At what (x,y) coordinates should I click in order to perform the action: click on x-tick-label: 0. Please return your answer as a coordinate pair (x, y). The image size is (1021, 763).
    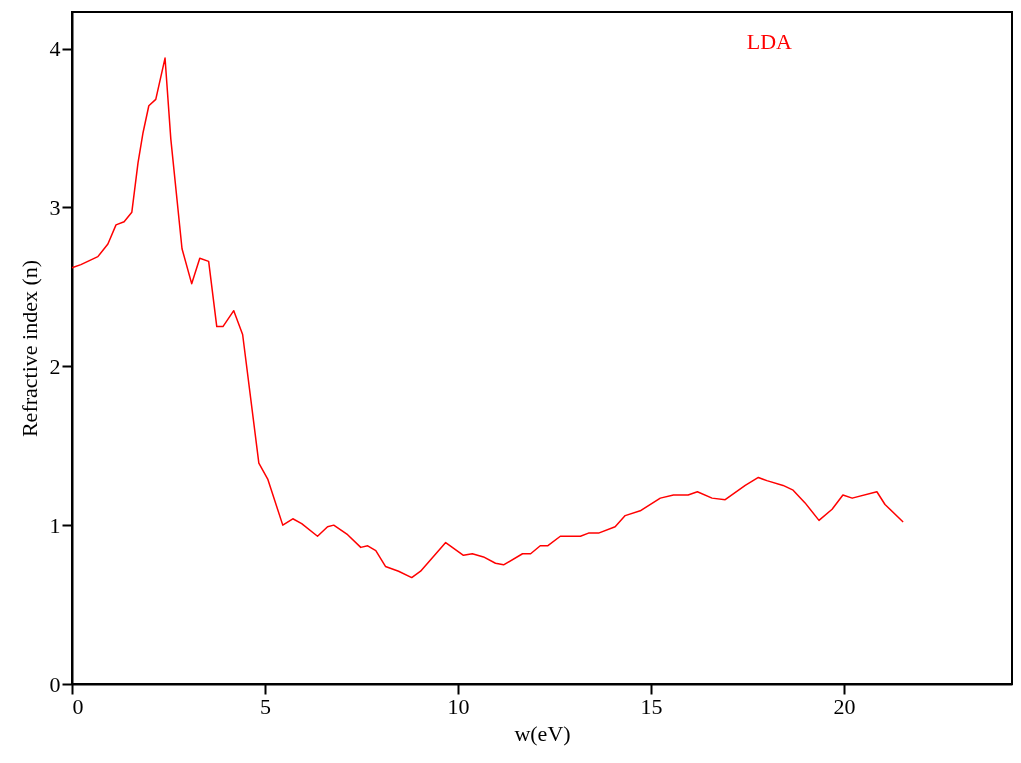
    Looking at the image, I should click on (78, 706).